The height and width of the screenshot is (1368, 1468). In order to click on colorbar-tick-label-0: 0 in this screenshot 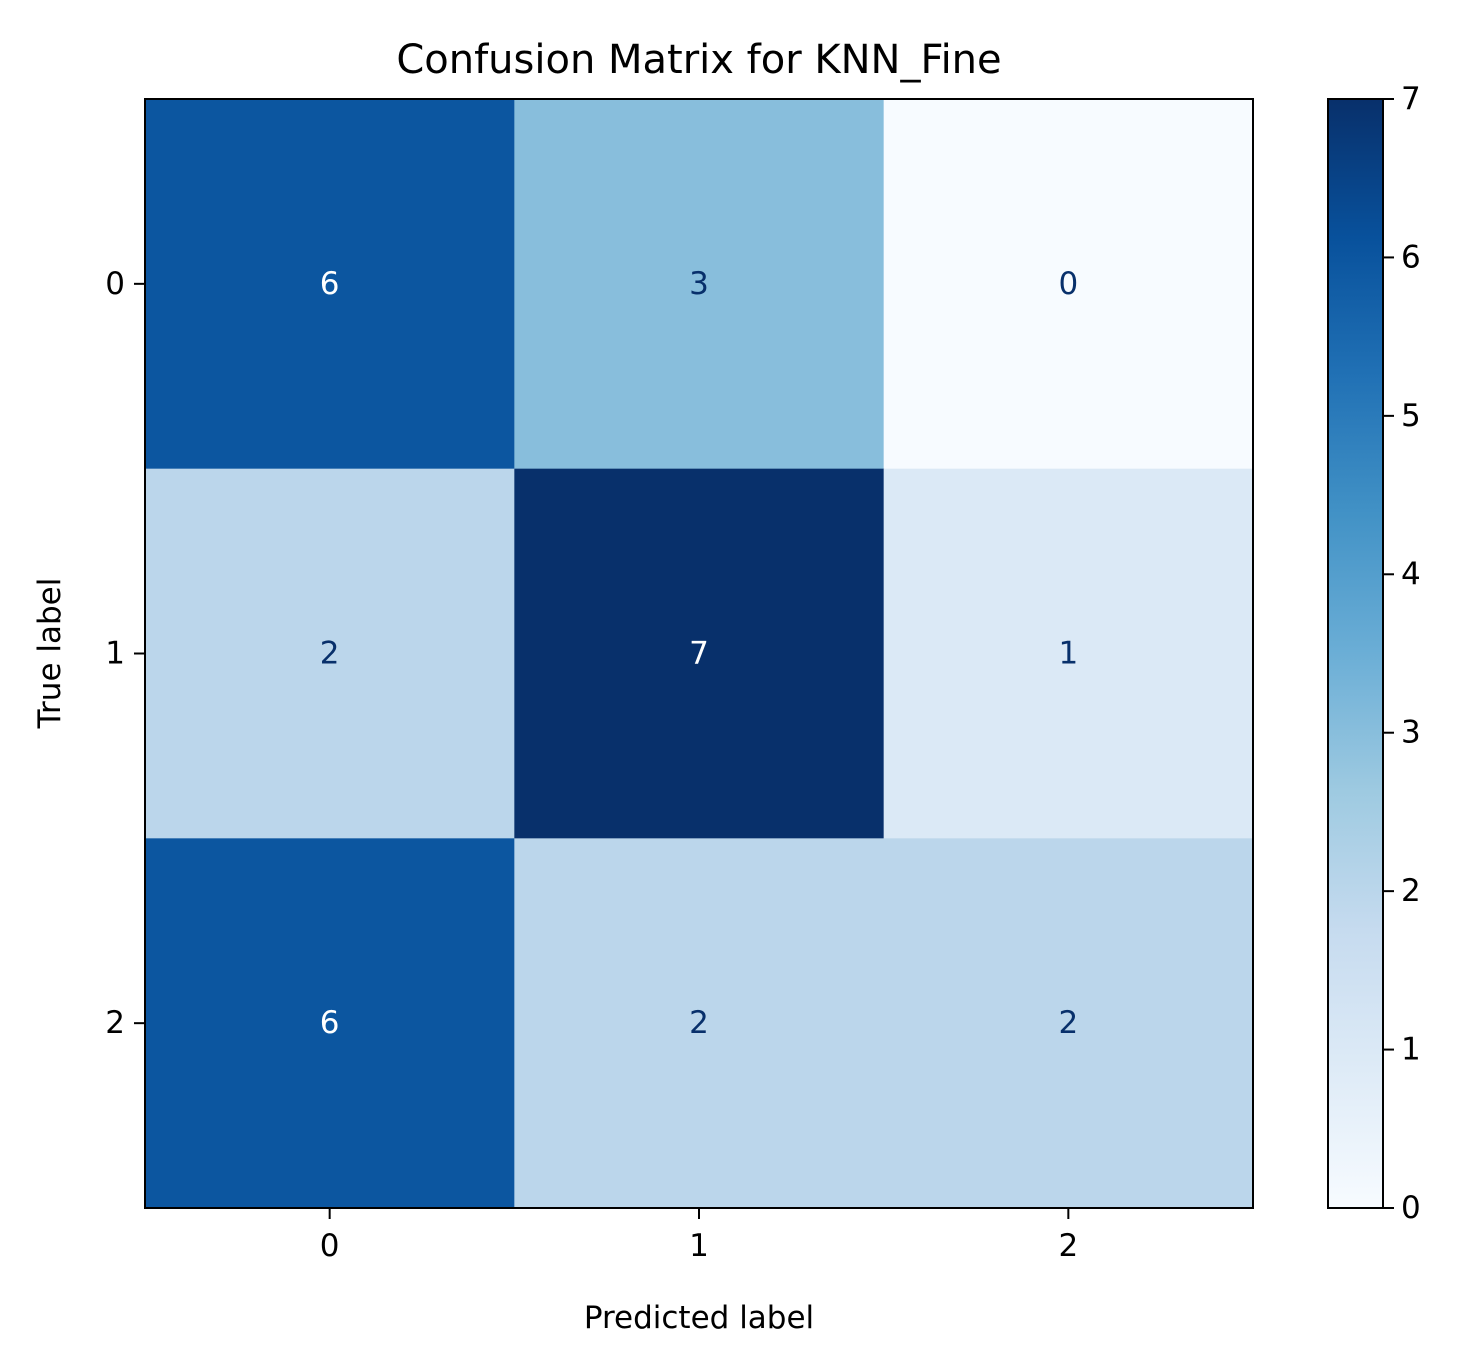, I will do `click(1411, 1208)`.